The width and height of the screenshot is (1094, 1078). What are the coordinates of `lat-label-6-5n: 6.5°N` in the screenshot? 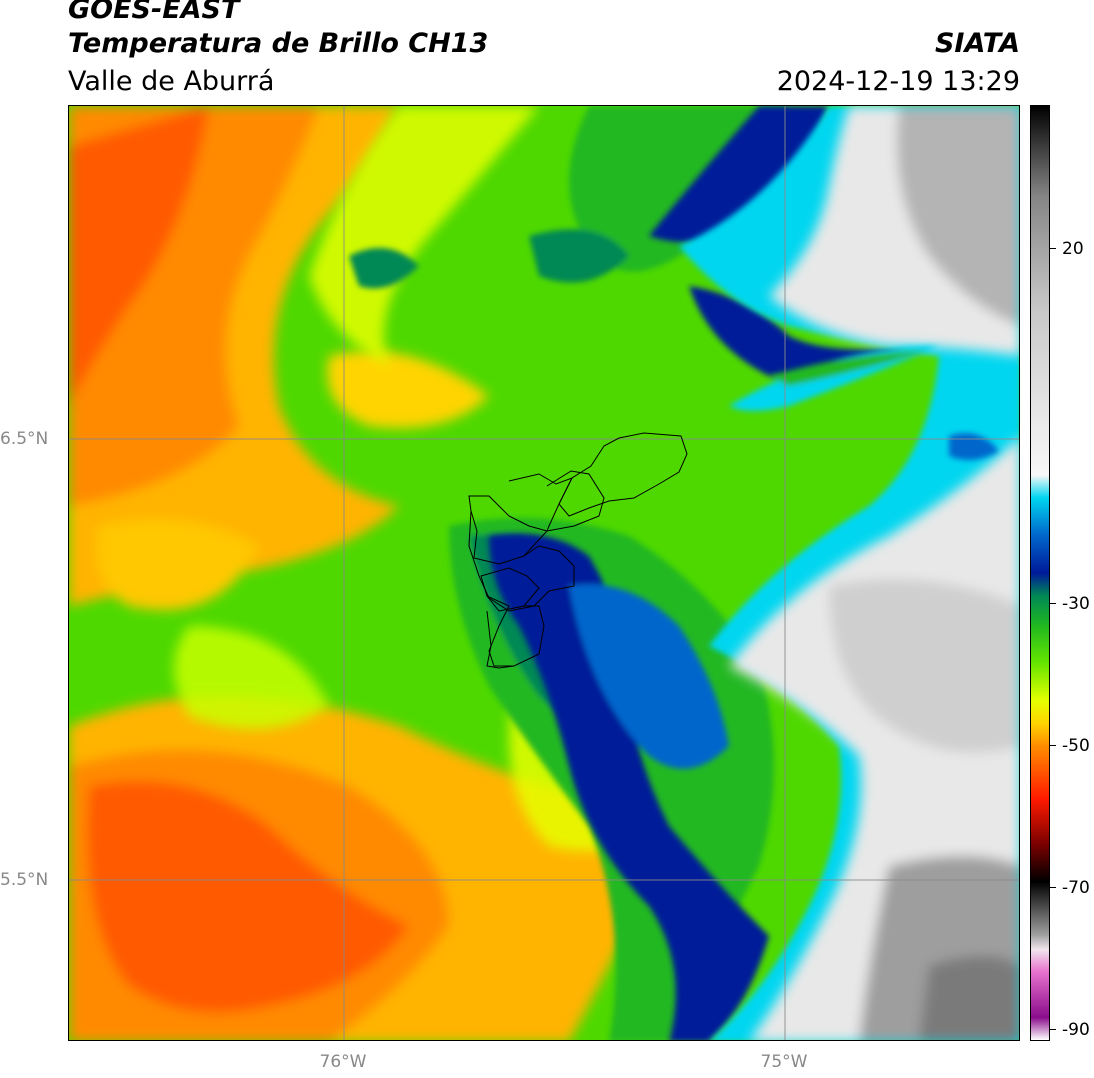 It's located at (24, 439).